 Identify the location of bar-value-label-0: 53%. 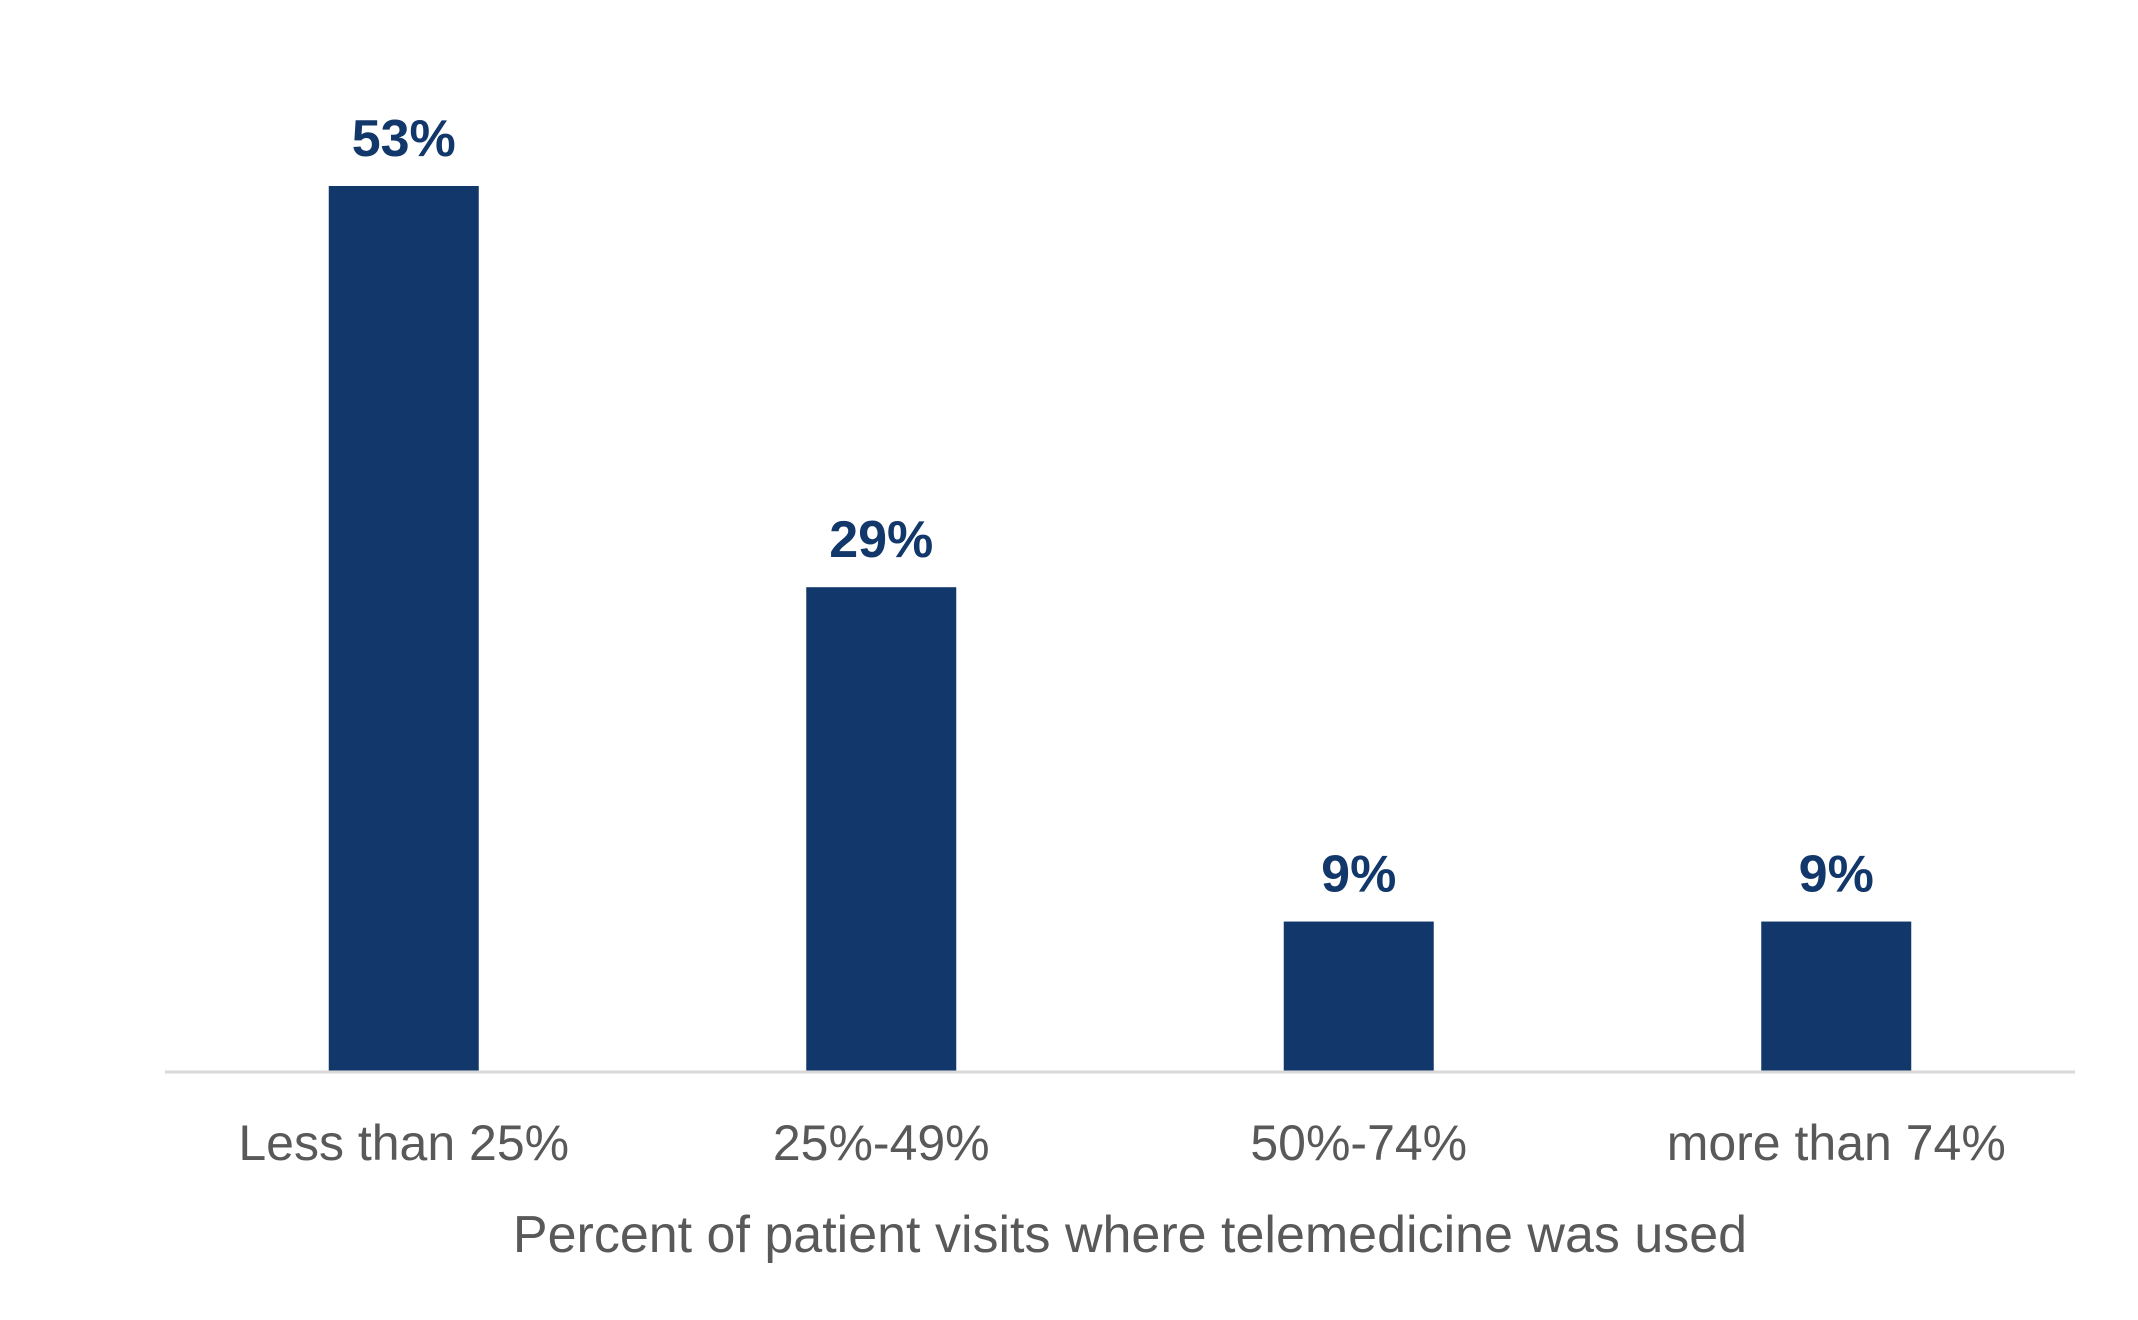
(404, 139).